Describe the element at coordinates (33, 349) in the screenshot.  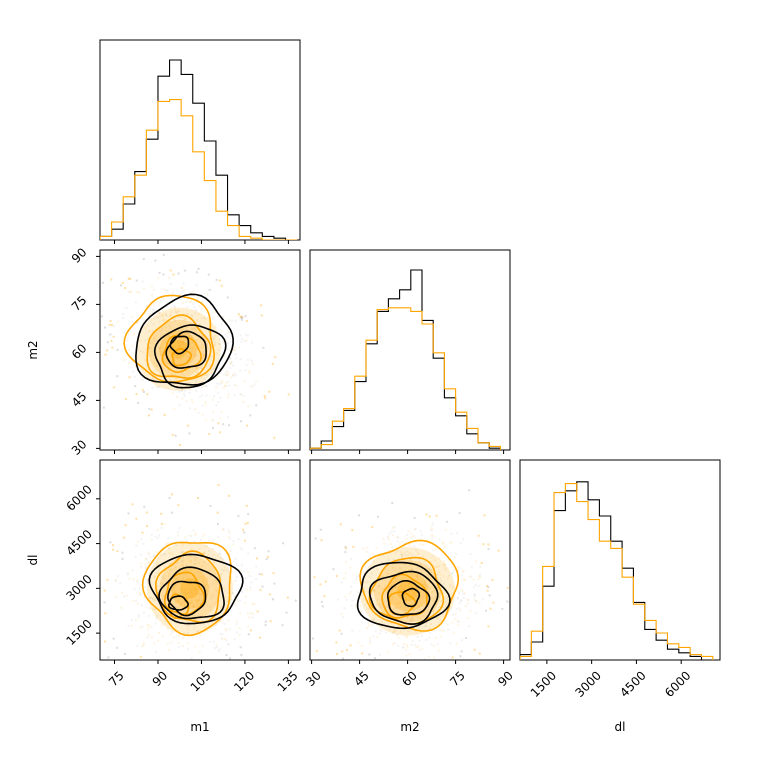
I see `y-axis-label-m2: m2` at that location.